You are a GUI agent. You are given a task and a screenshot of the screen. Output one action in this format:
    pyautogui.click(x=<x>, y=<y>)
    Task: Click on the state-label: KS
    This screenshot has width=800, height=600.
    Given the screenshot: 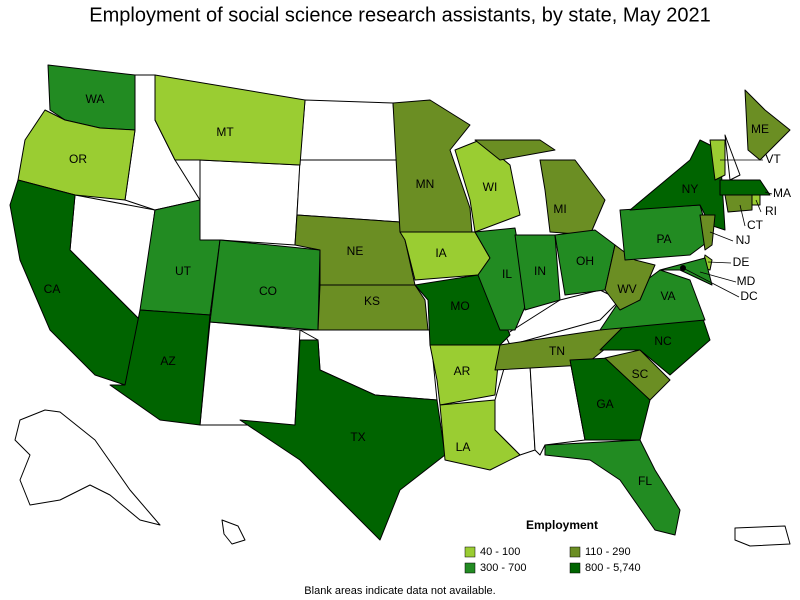 What is the action you would take?
    pyautogui.click(x=372, y=301)
    